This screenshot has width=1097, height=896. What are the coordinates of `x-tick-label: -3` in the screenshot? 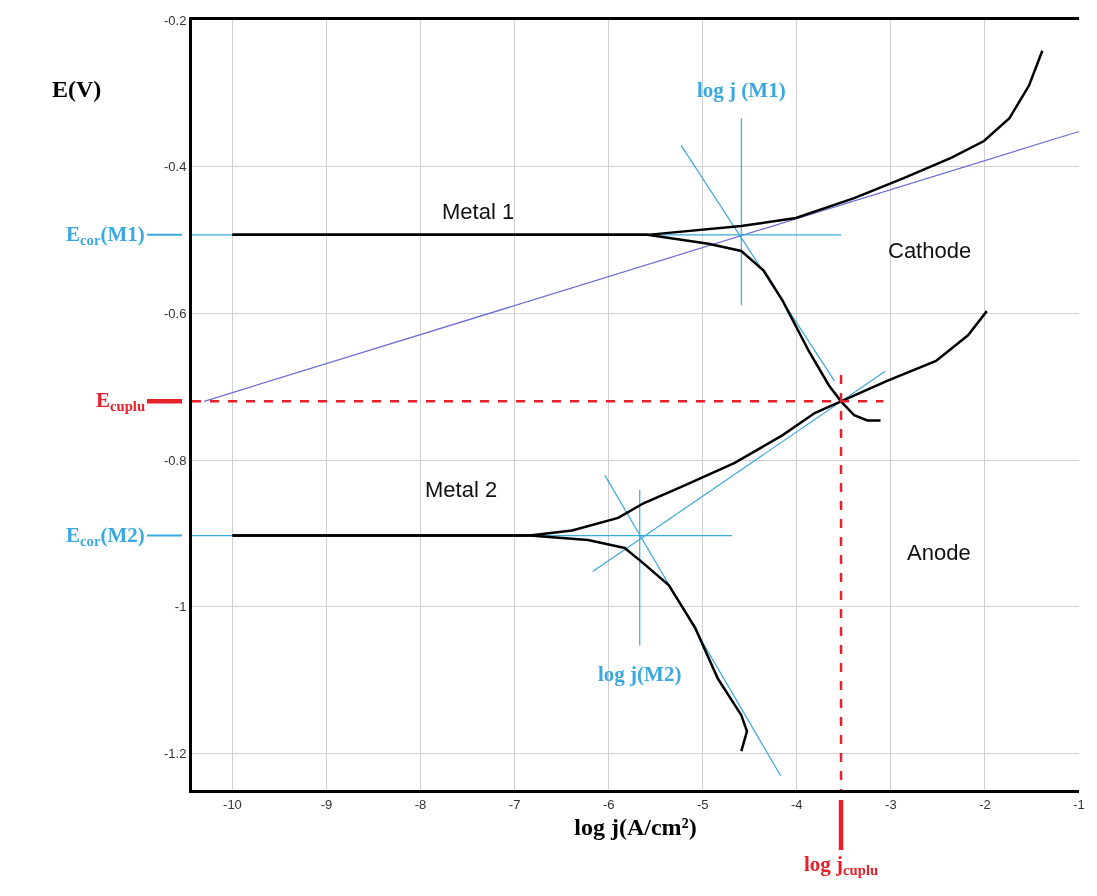 It's located at (891, 804).